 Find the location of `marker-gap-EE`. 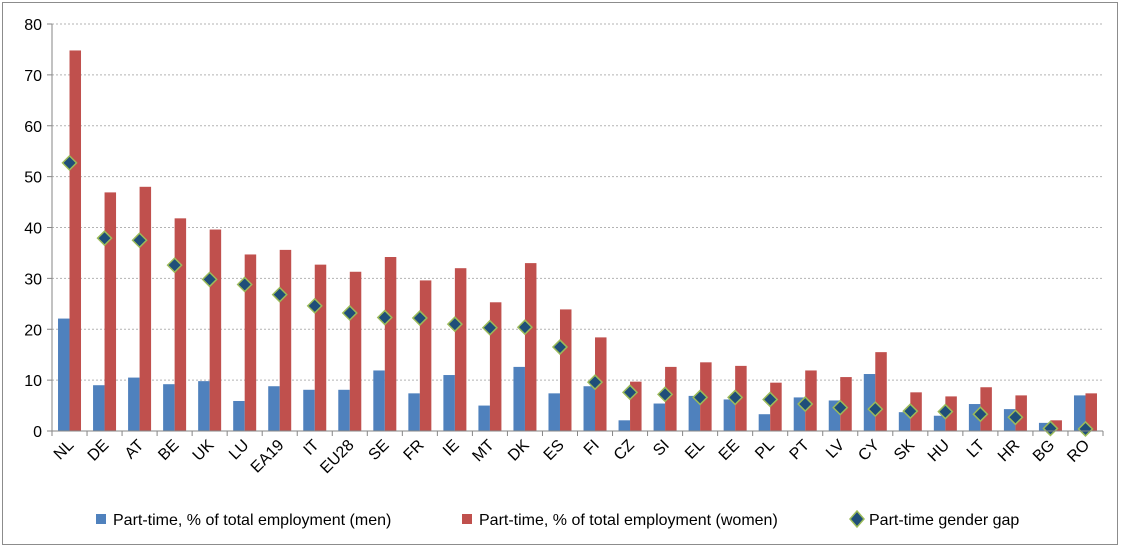

marker-gap-EE is located at coordinates (735, 397).